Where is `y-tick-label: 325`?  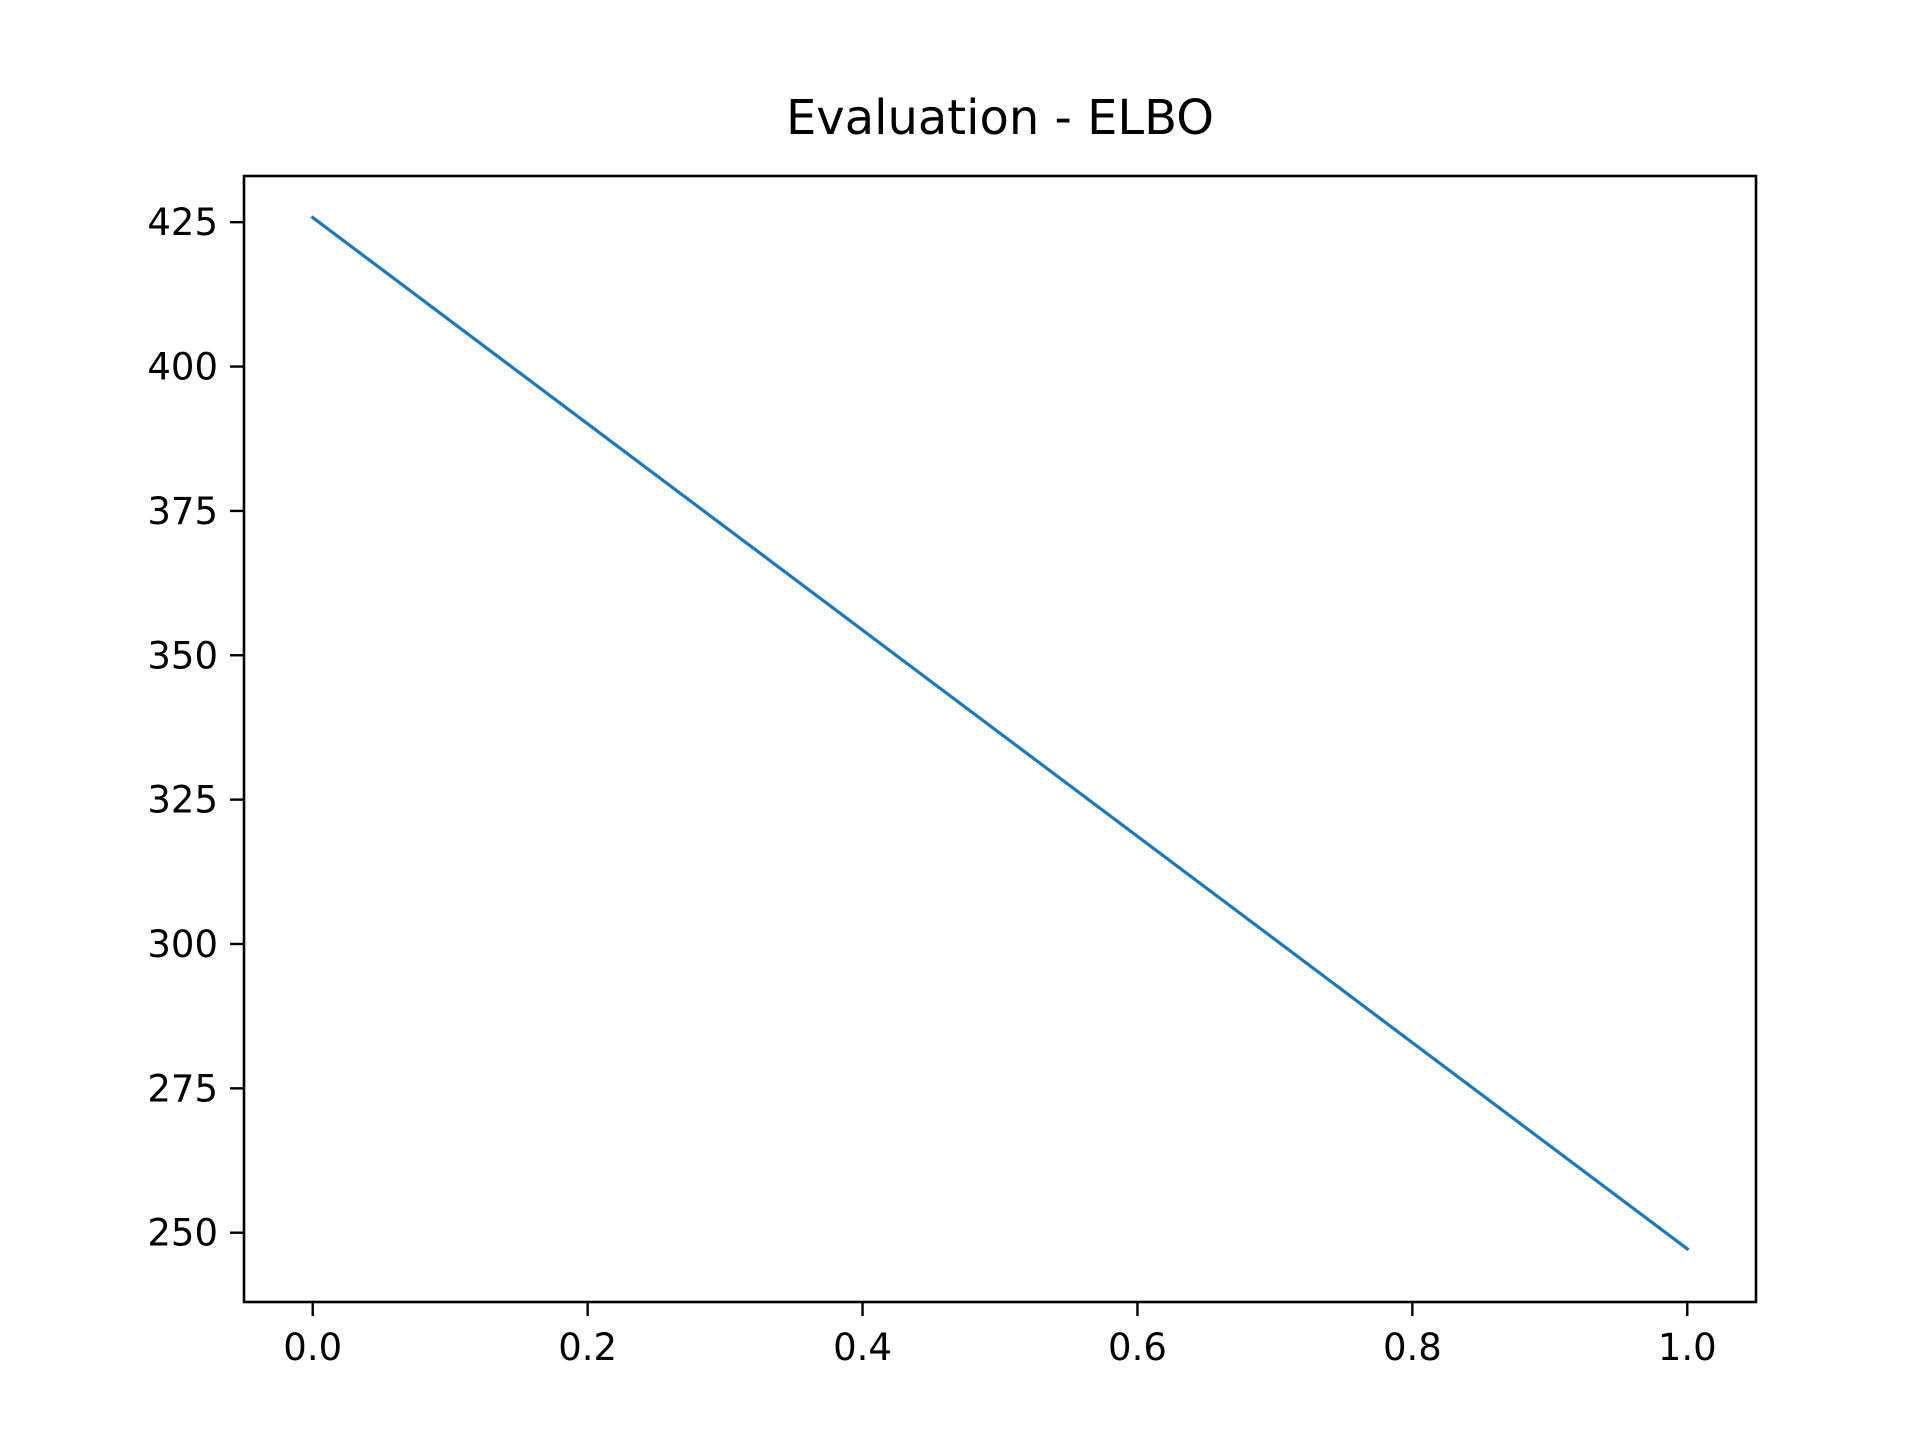 y-tick-label: 325 is located at coordinates (182, 800).